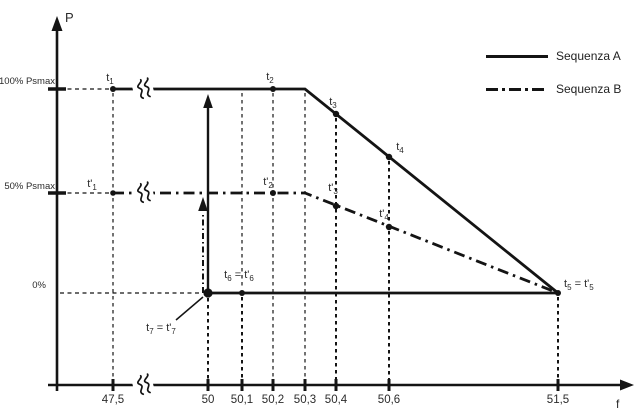 The height and width of the screenshot is (417, 640). What do you see at coordinates (208, 293) in the screenshot?
I see `point-t7-t7p` at bounding box center [208, 293].